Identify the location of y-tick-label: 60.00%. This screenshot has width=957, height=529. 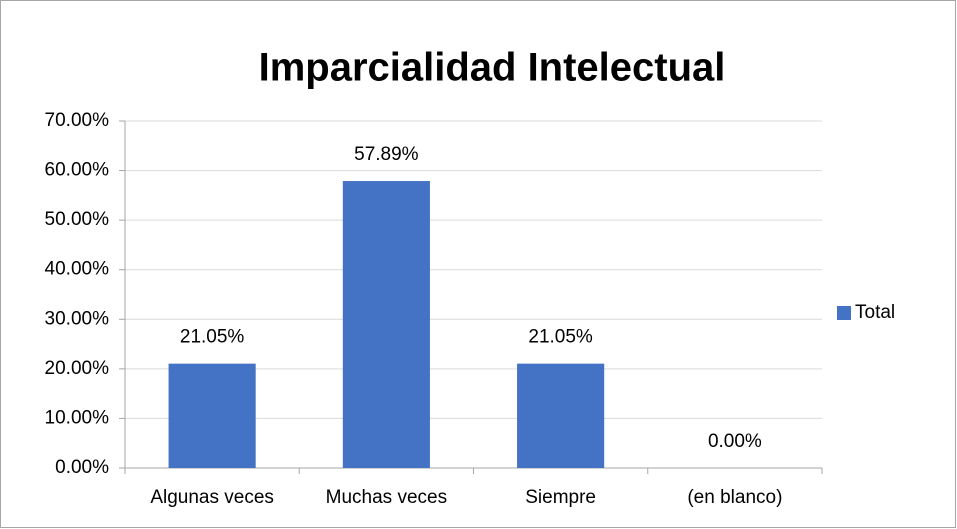
(77, 170).